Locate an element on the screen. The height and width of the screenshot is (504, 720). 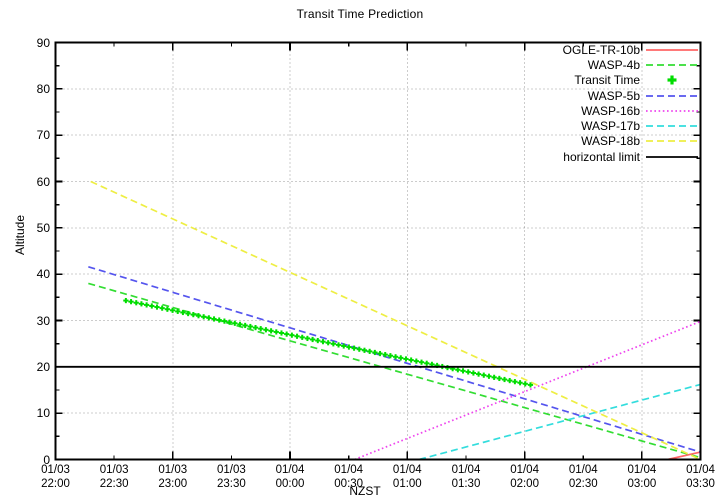
x-tick-time: 03:00 is located at coordinates (642, 484).